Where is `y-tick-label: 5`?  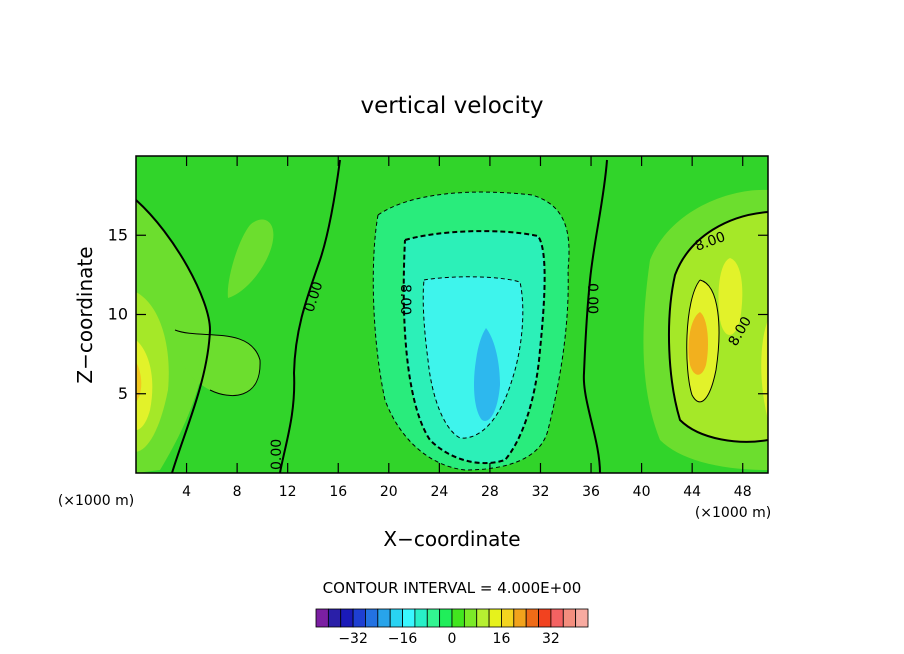
y-tick-label: 5 is located at coordinates (123, 393).